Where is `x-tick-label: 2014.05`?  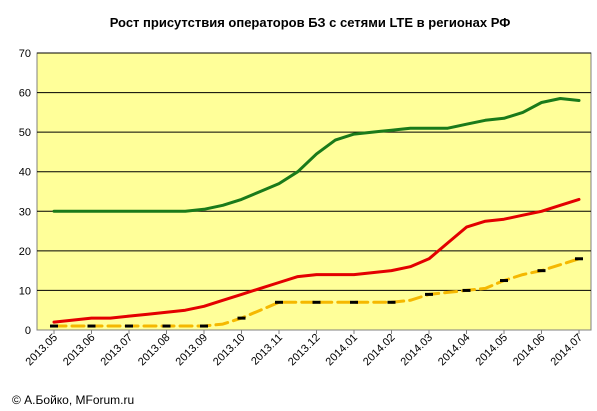
x-tick-label: 2014.05 is located at coordinates (492, 350).